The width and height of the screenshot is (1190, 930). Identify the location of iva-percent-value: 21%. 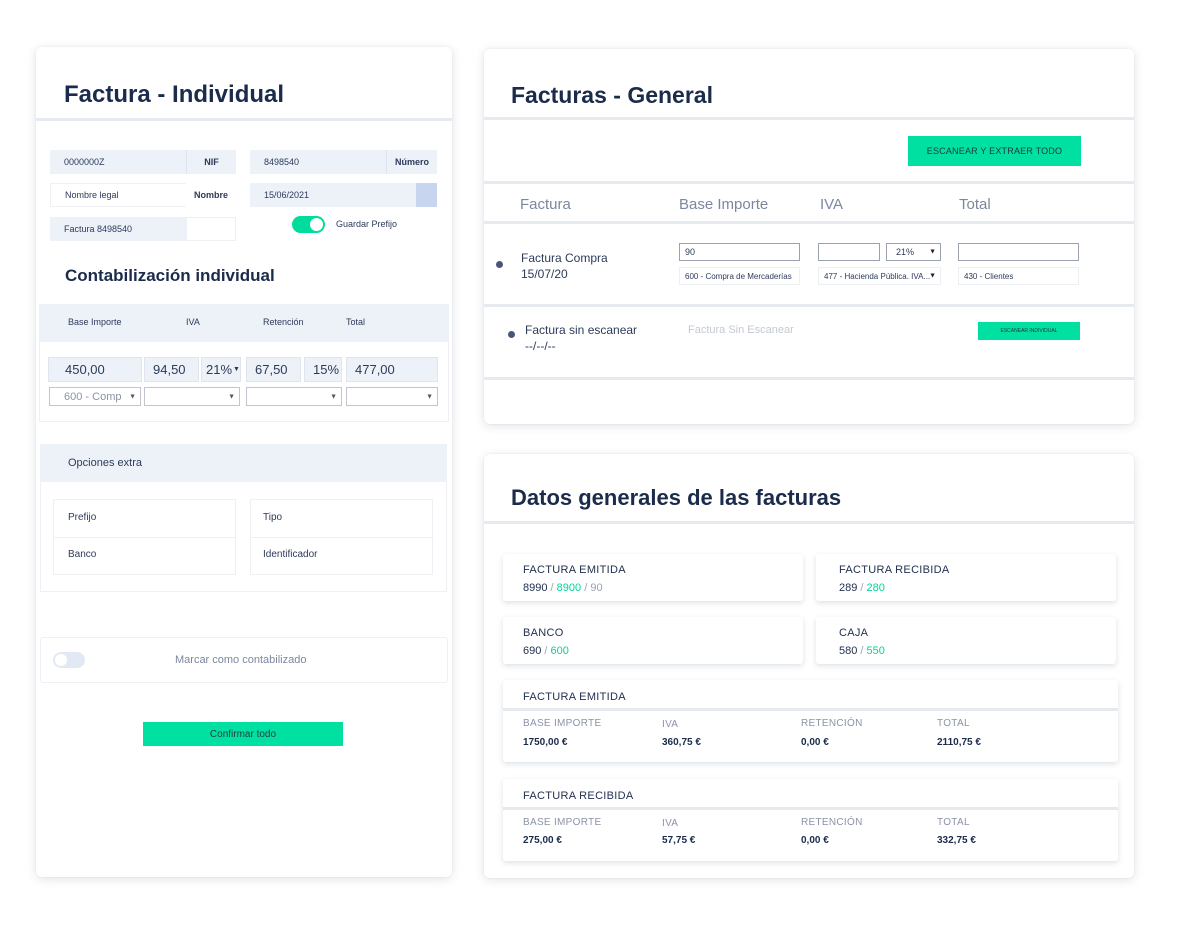
(219, 369).